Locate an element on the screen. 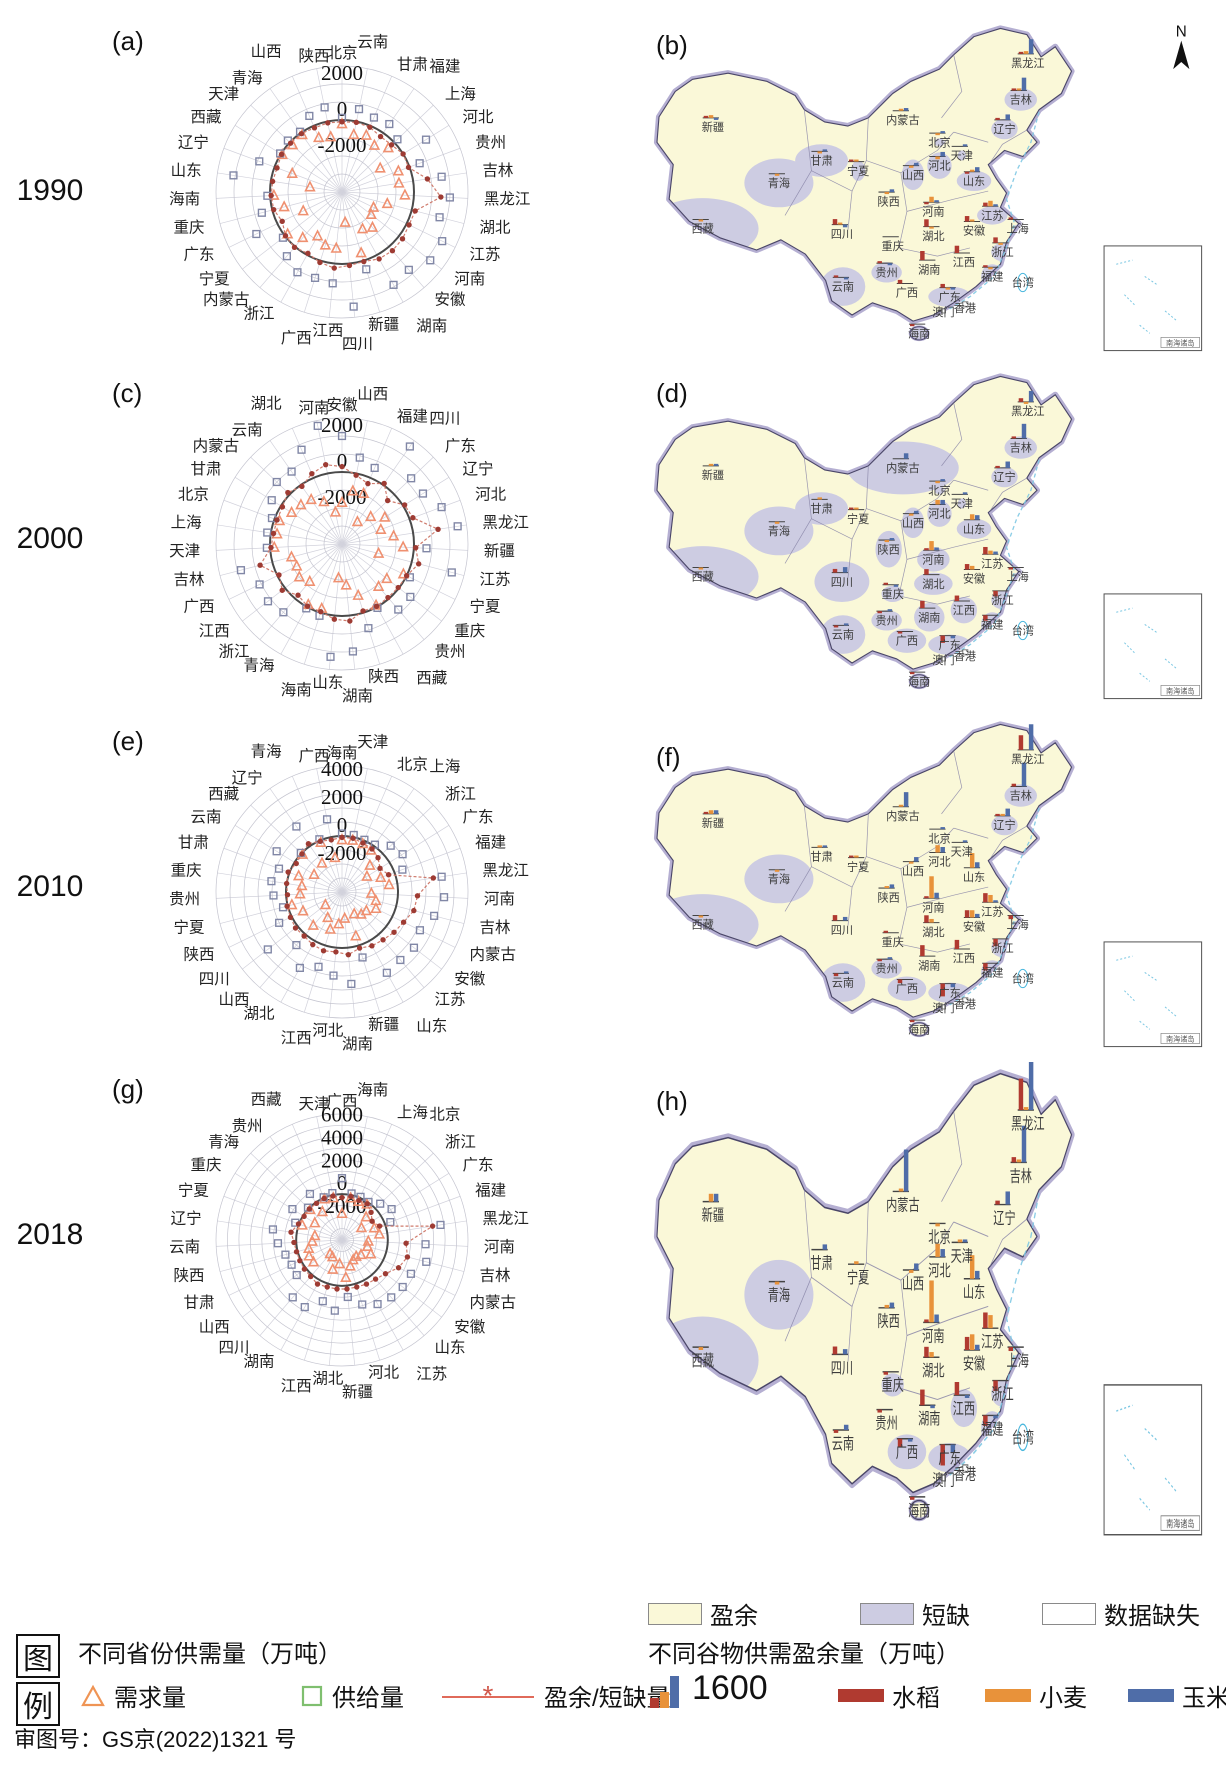 The width and height of the screenshot is (1226, 1768). legend-item-balance: * 盈余/短缺量 is located at coordinates (555, 1695).